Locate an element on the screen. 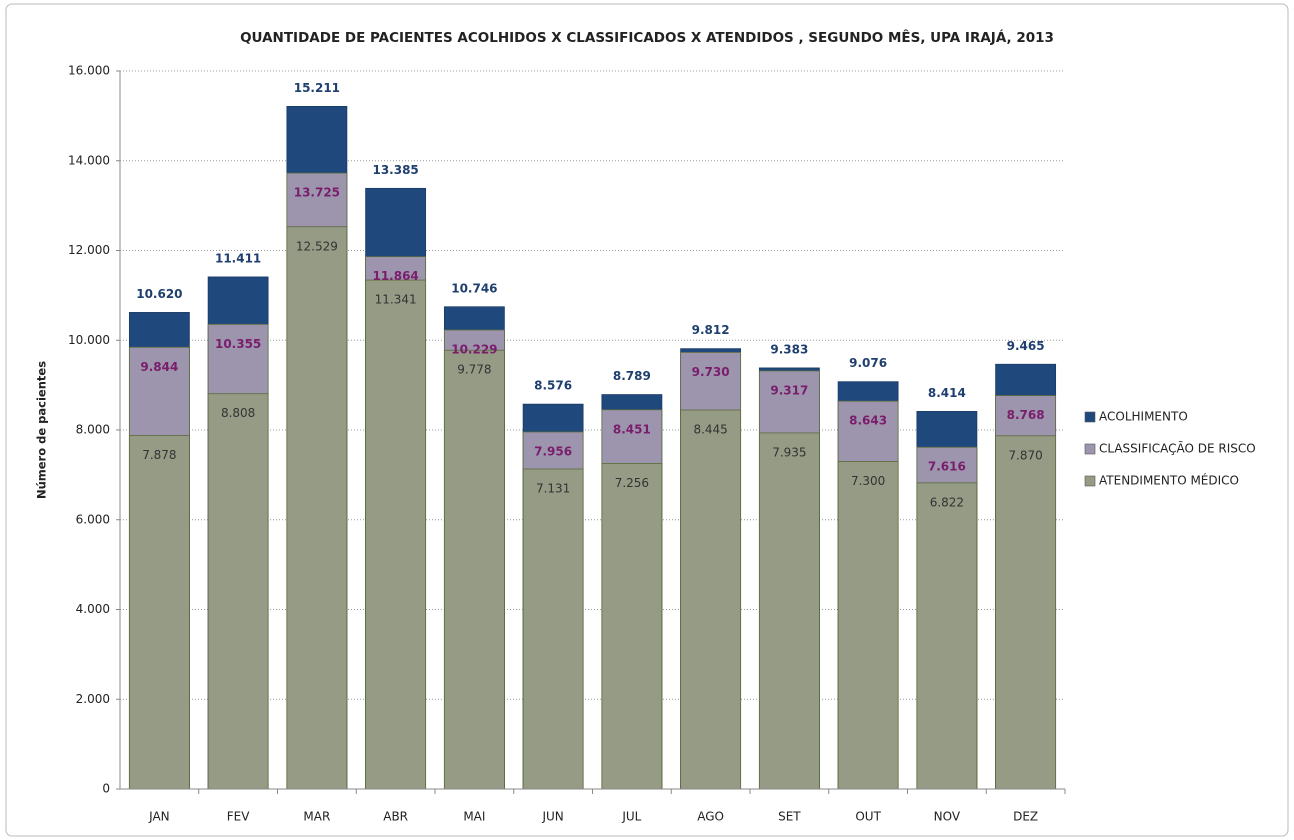 The height and width of the screenshot is (840, 1294). data-label: 8.576 is located at coordinates (553, 386).